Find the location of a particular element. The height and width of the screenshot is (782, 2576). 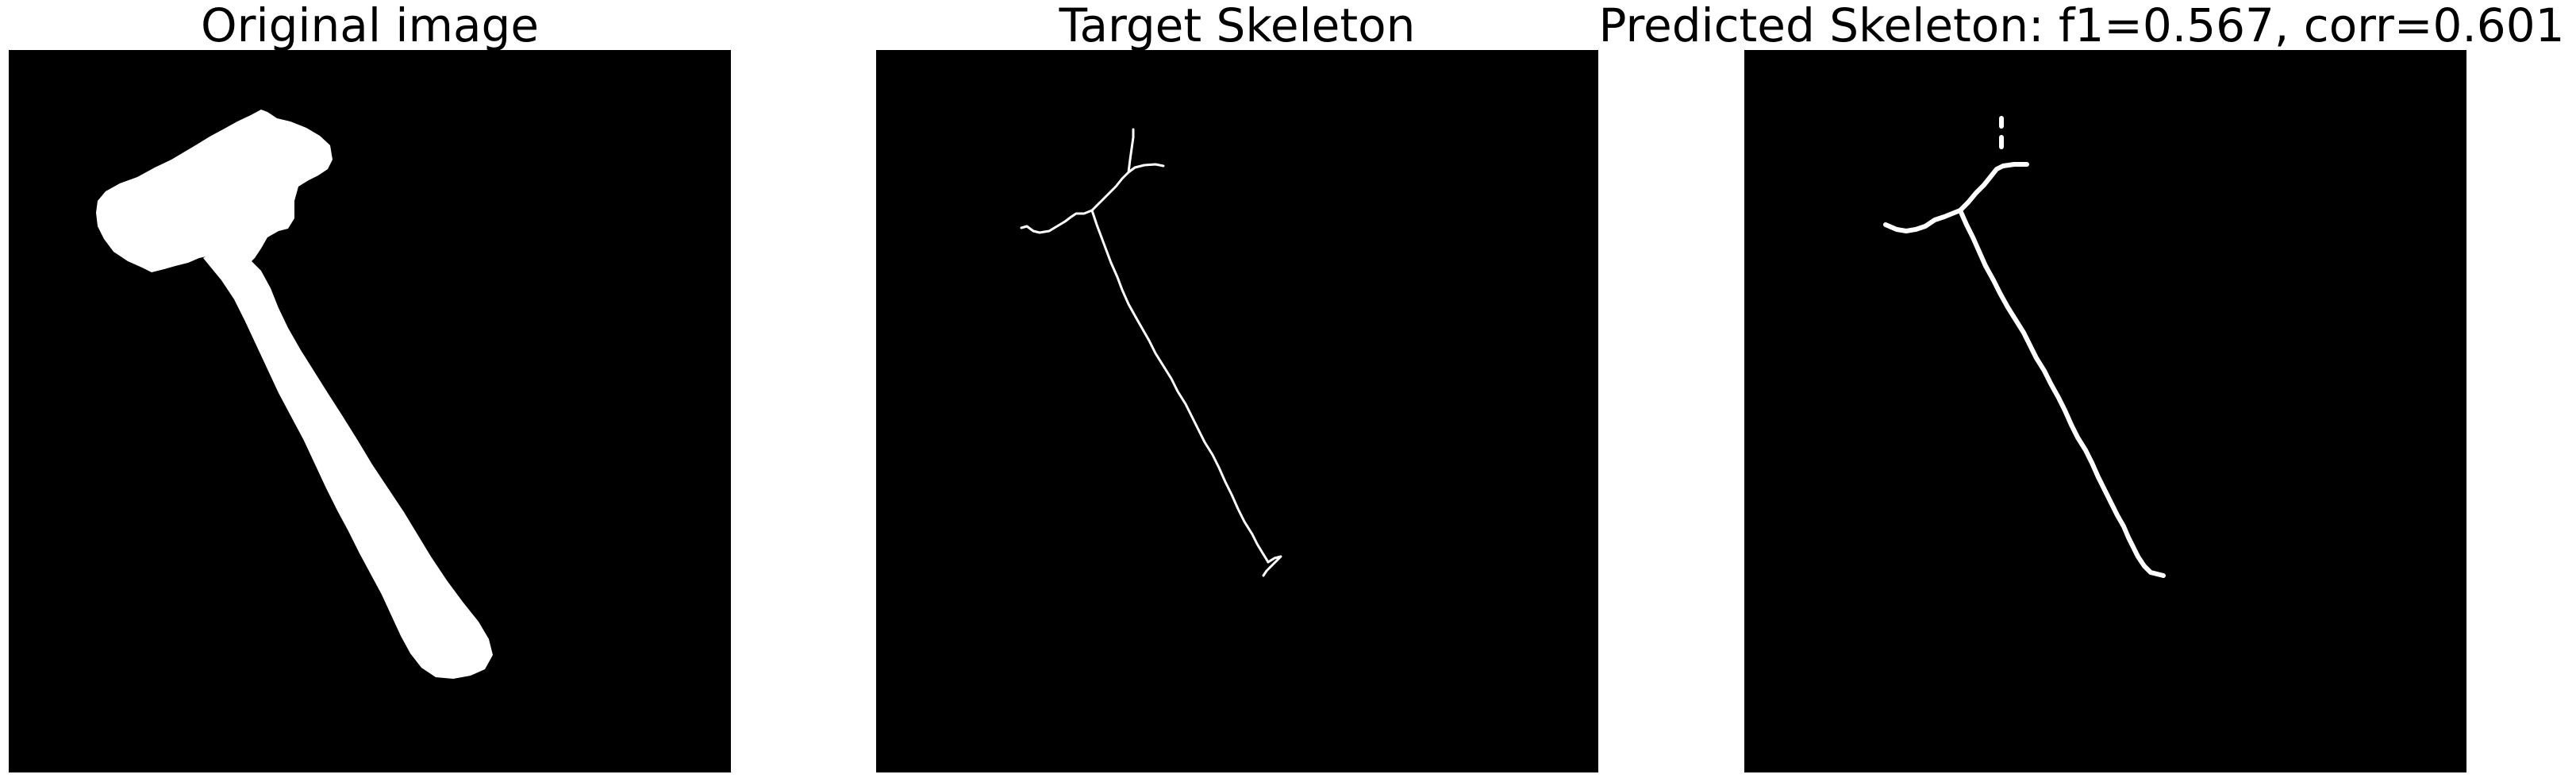

target-skeleton is located at coordinates (1151, 352).